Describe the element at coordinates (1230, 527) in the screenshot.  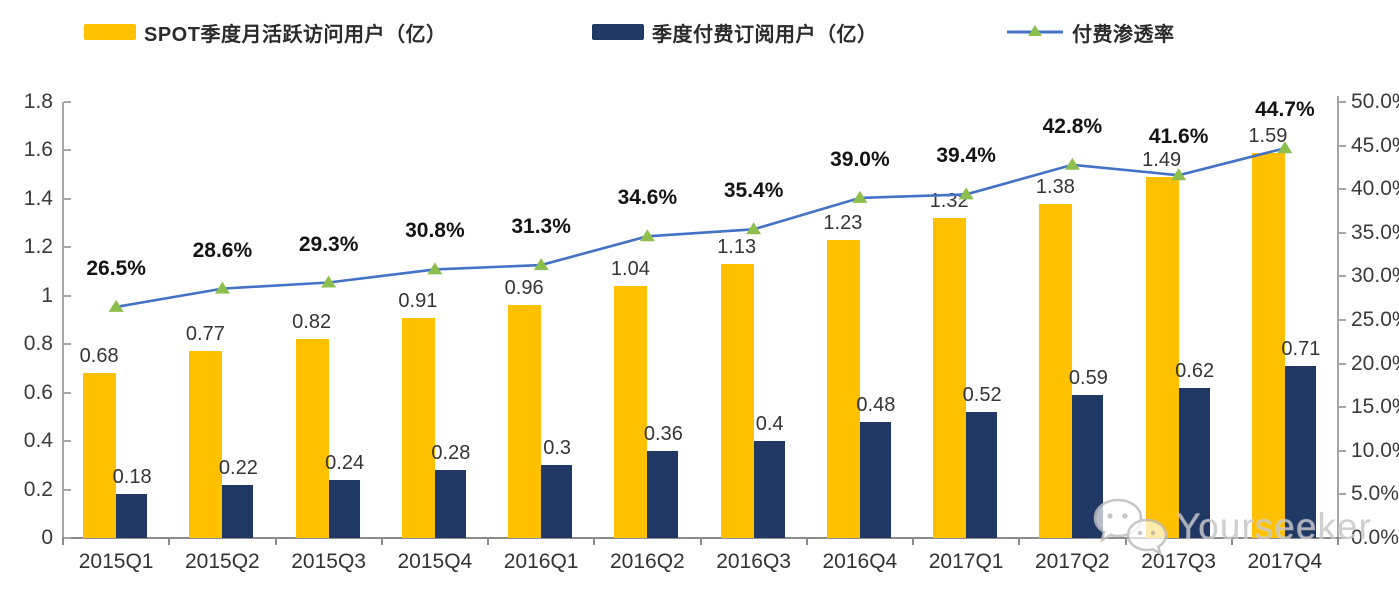
I see `watermark: Yourseeker` at that location.